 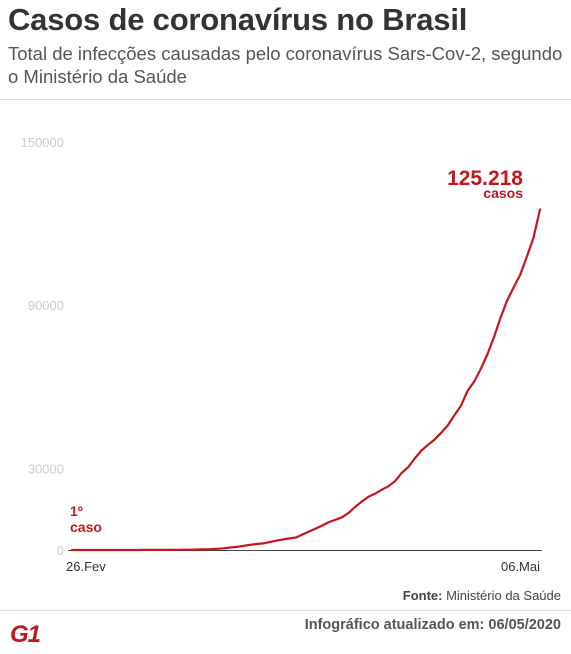 I want to click on data-label-first-value: 1º, so click(x=76, y=511).